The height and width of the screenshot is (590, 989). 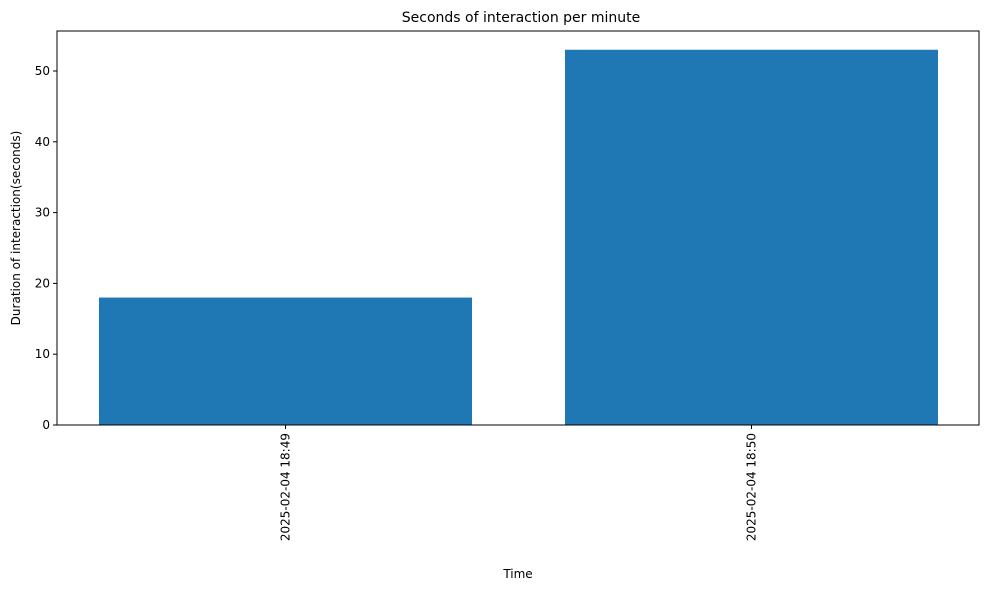 What do you see at coordinates (46, 248) in the screenshot?
I see `y-axis-ticks: 0 10 20 30 40 50` at bounding box center [46, 248].